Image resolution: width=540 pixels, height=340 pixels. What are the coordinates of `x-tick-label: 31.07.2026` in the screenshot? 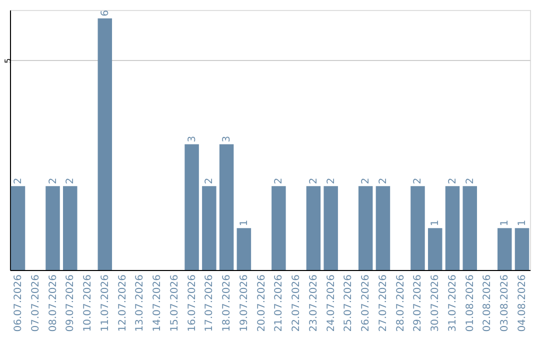 It's located at (452, 303).